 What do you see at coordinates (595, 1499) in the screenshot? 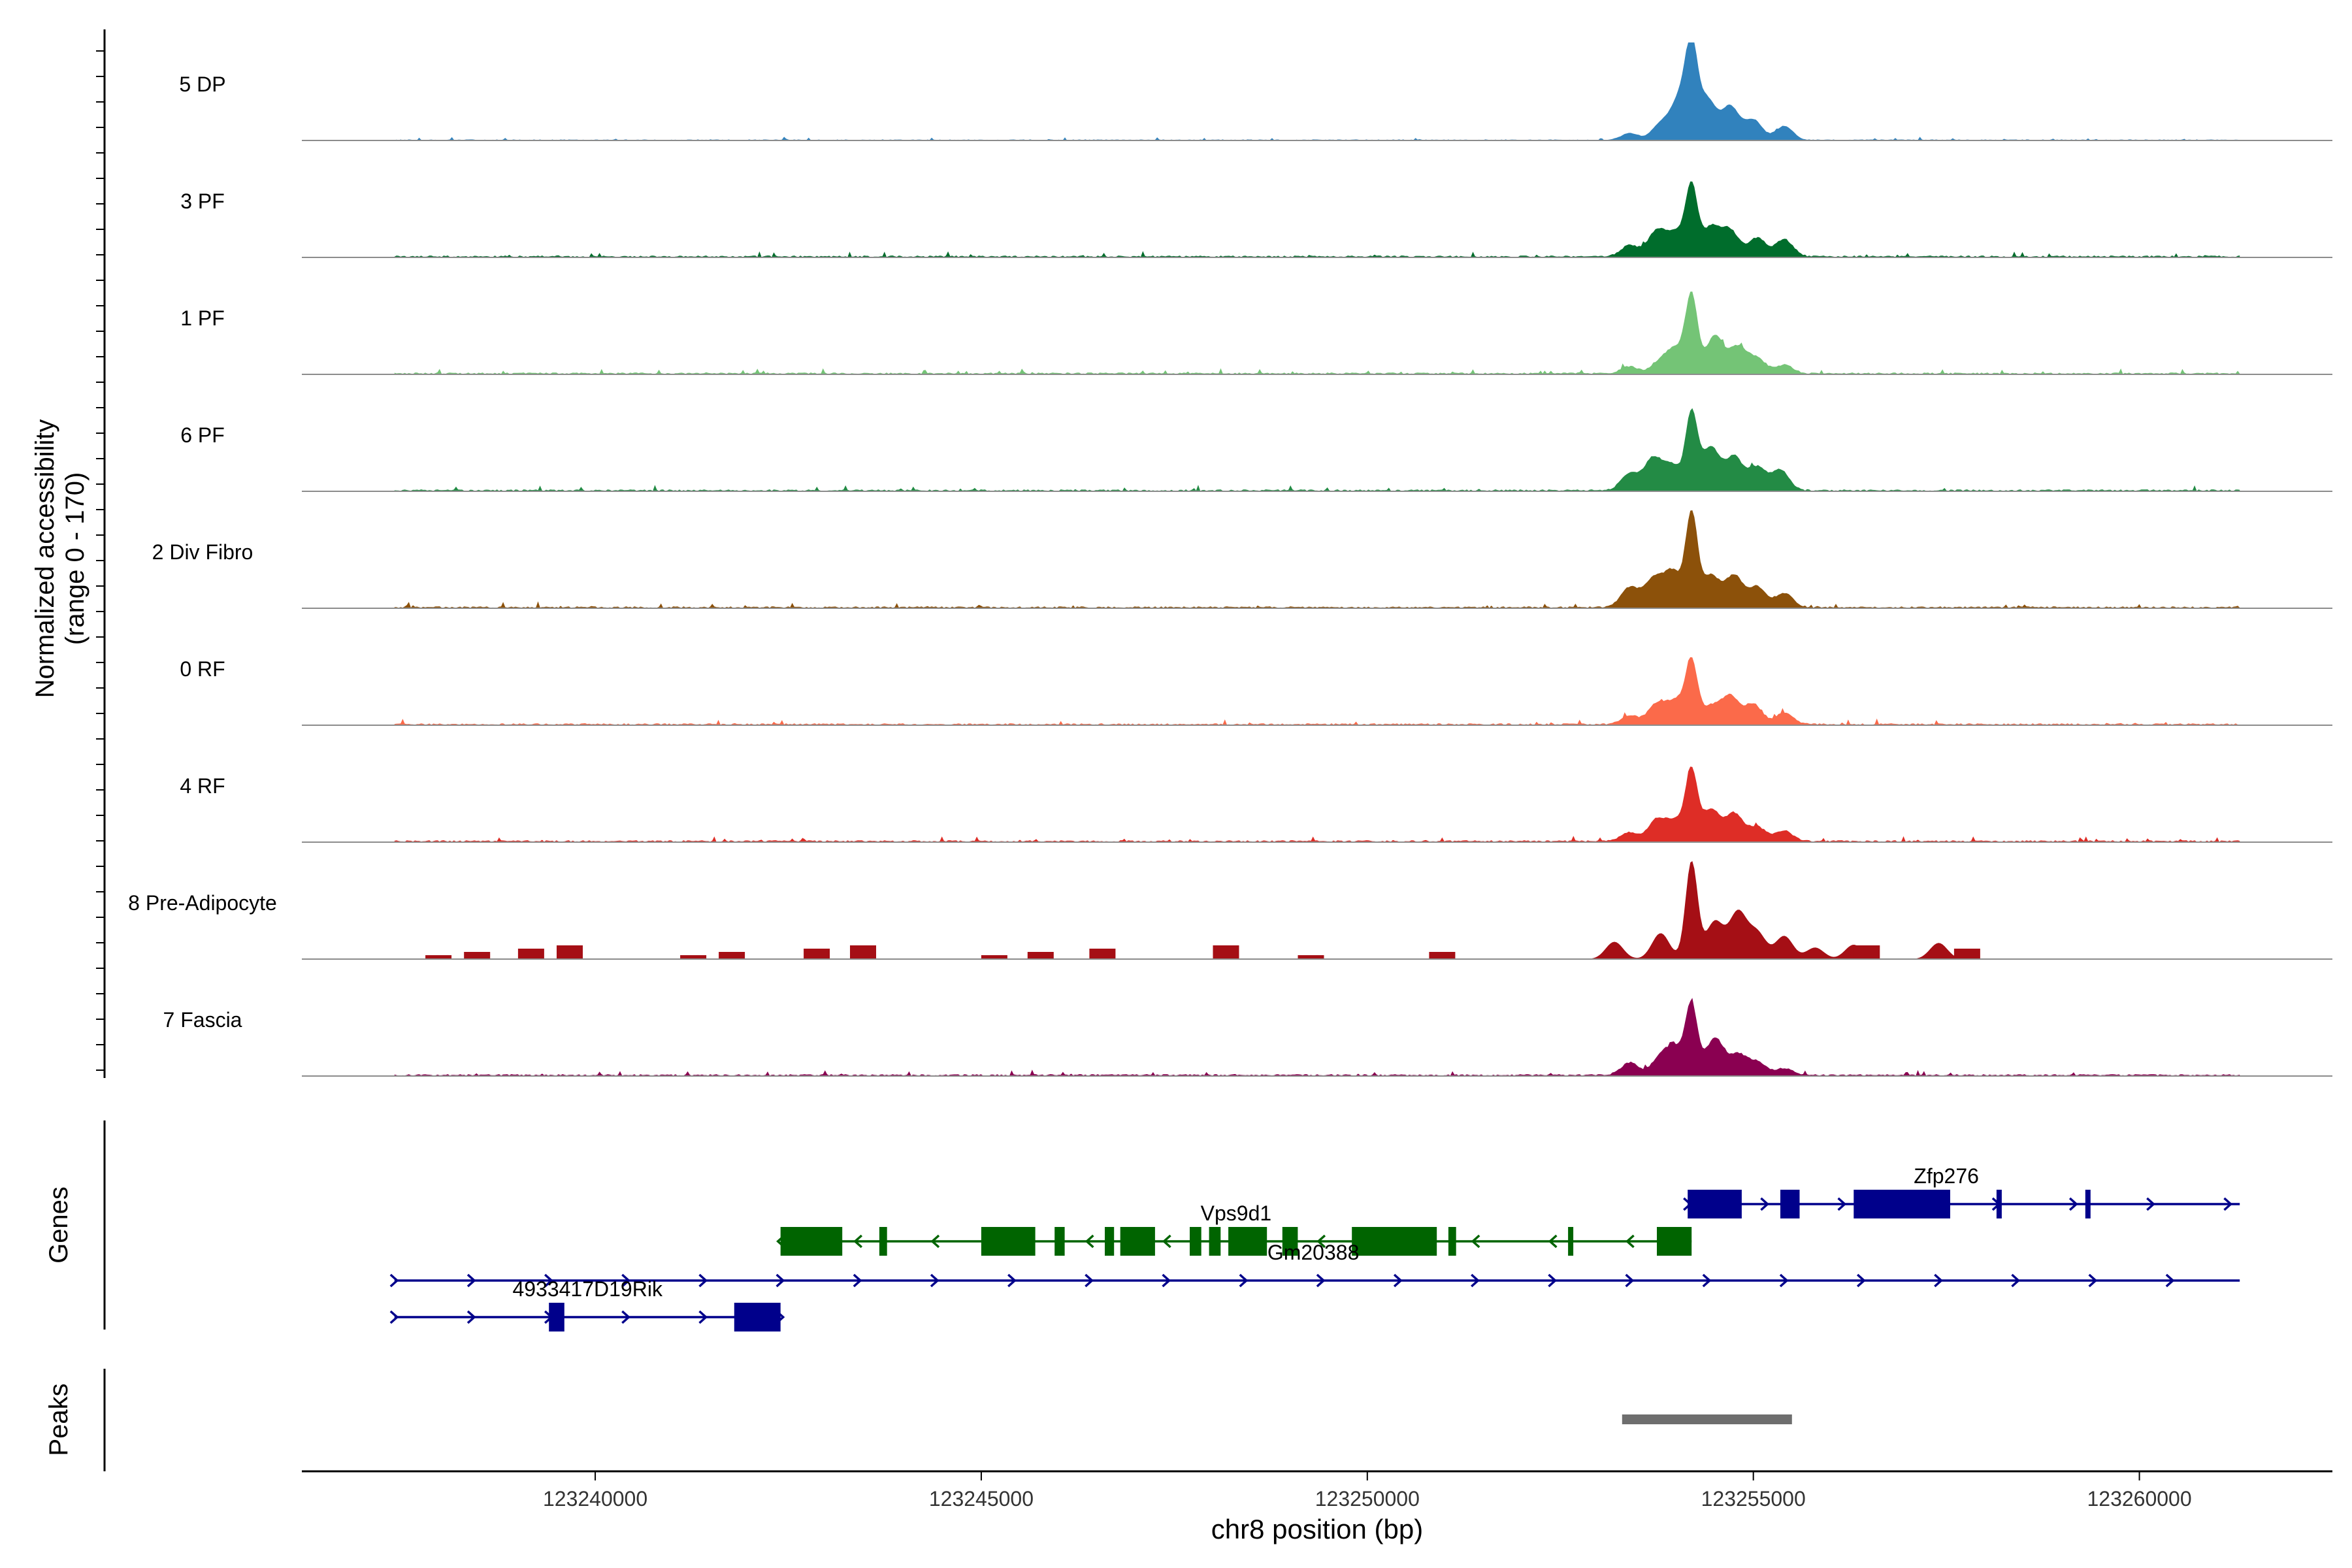
I see `x-tick-label: 123240000` at bounding box center [595, 1499].